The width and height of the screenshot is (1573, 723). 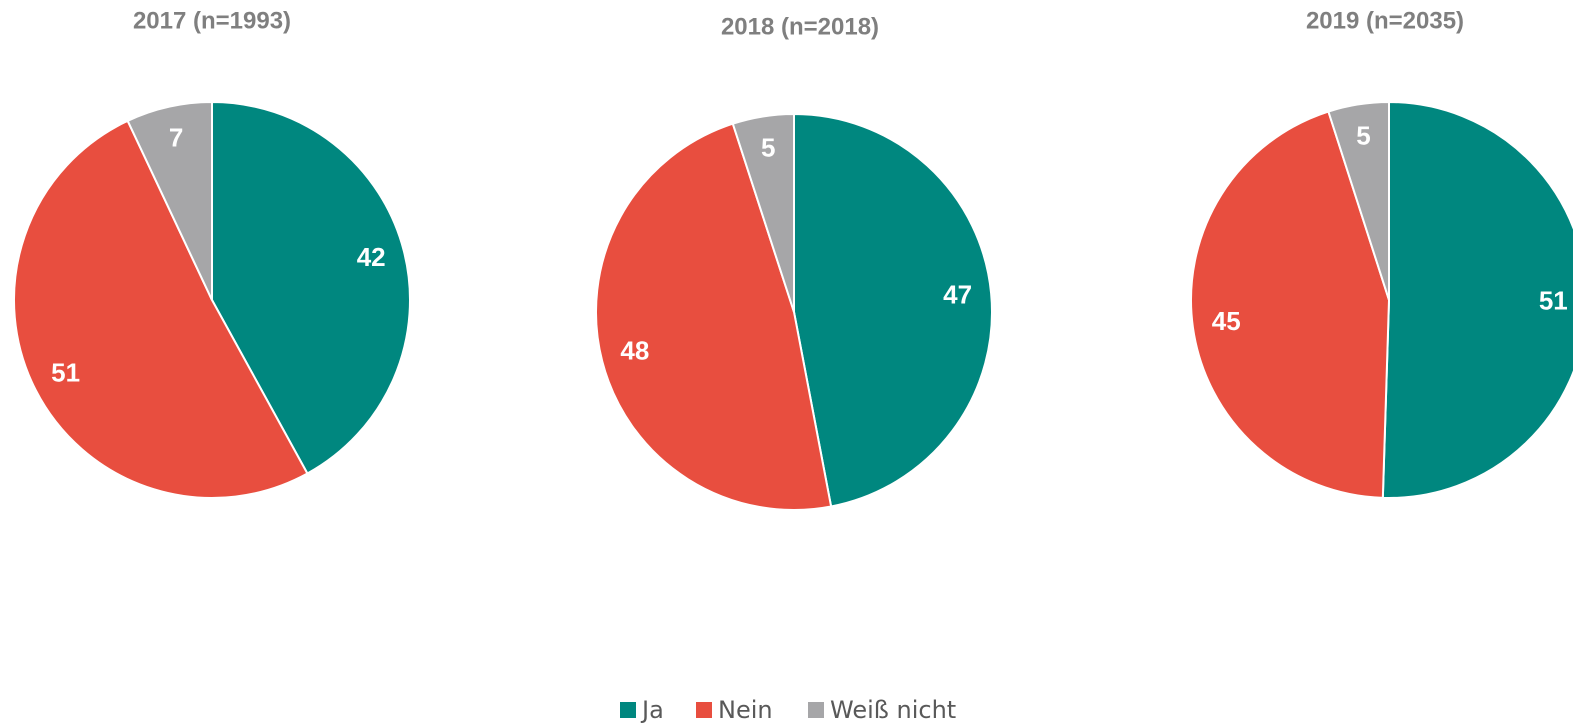 What do you see at coordinates (212, 20) in the screenshot?
I see `chart-title: 2017 (n=1993)` at bounding box center [212, 20].